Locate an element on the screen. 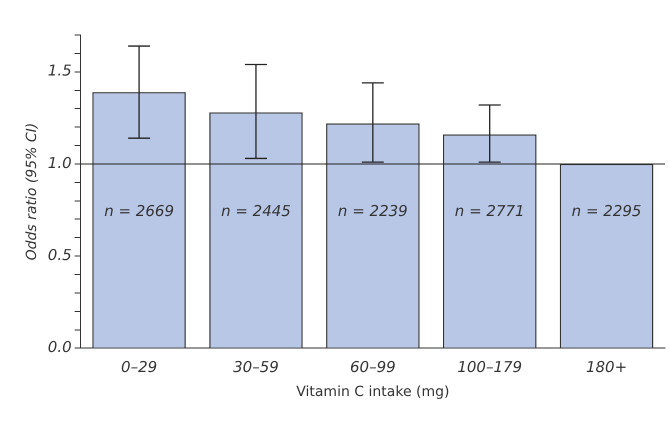 This screenshot has width=670, height=425. x-tick-label: 30–59 is located at coordinates (256, 367).